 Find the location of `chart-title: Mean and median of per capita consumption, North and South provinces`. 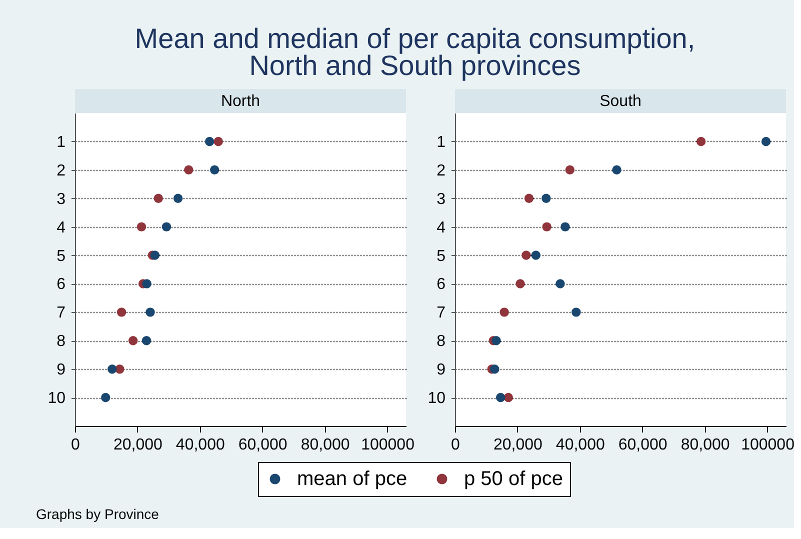

chart-title: Mean and median of per capita consumption, North and South provinces is located at coordinates (415, 52).